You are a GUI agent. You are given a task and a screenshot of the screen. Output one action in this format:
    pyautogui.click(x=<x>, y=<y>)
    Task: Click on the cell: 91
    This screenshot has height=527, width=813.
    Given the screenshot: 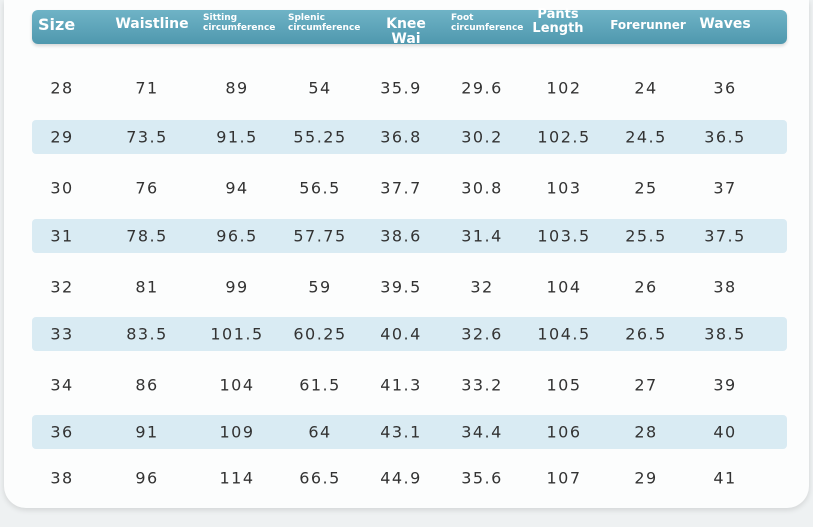 What is the action you would take?
    pyautogui.click(x=147, y=432)
    